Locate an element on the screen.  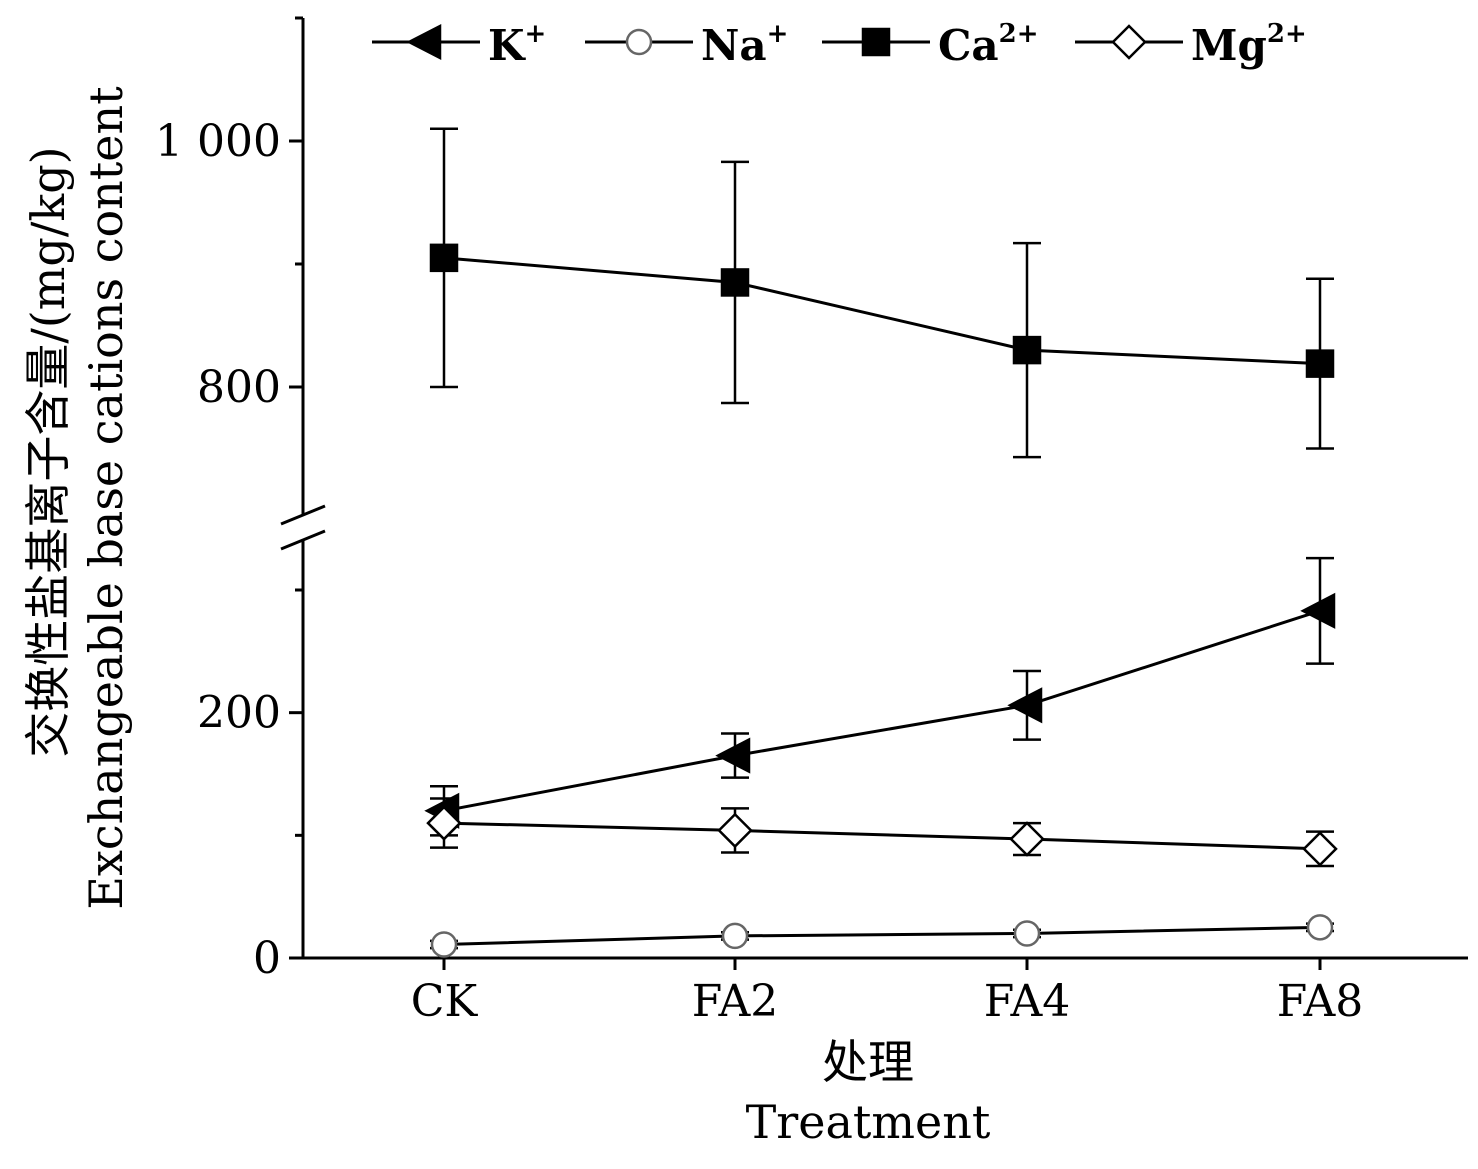
x-tick-label: FA8 is located at coordinates (1320, 1001).